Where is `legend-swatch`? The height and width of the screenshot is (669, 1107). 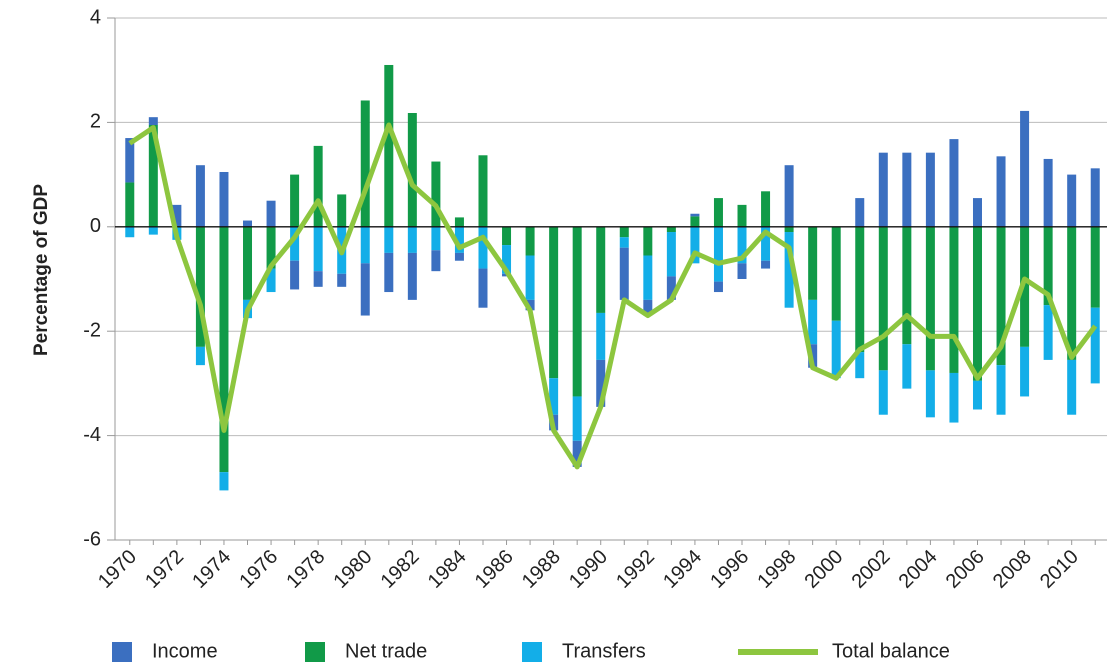 legend-swatch is located at coordinates (532, 652).